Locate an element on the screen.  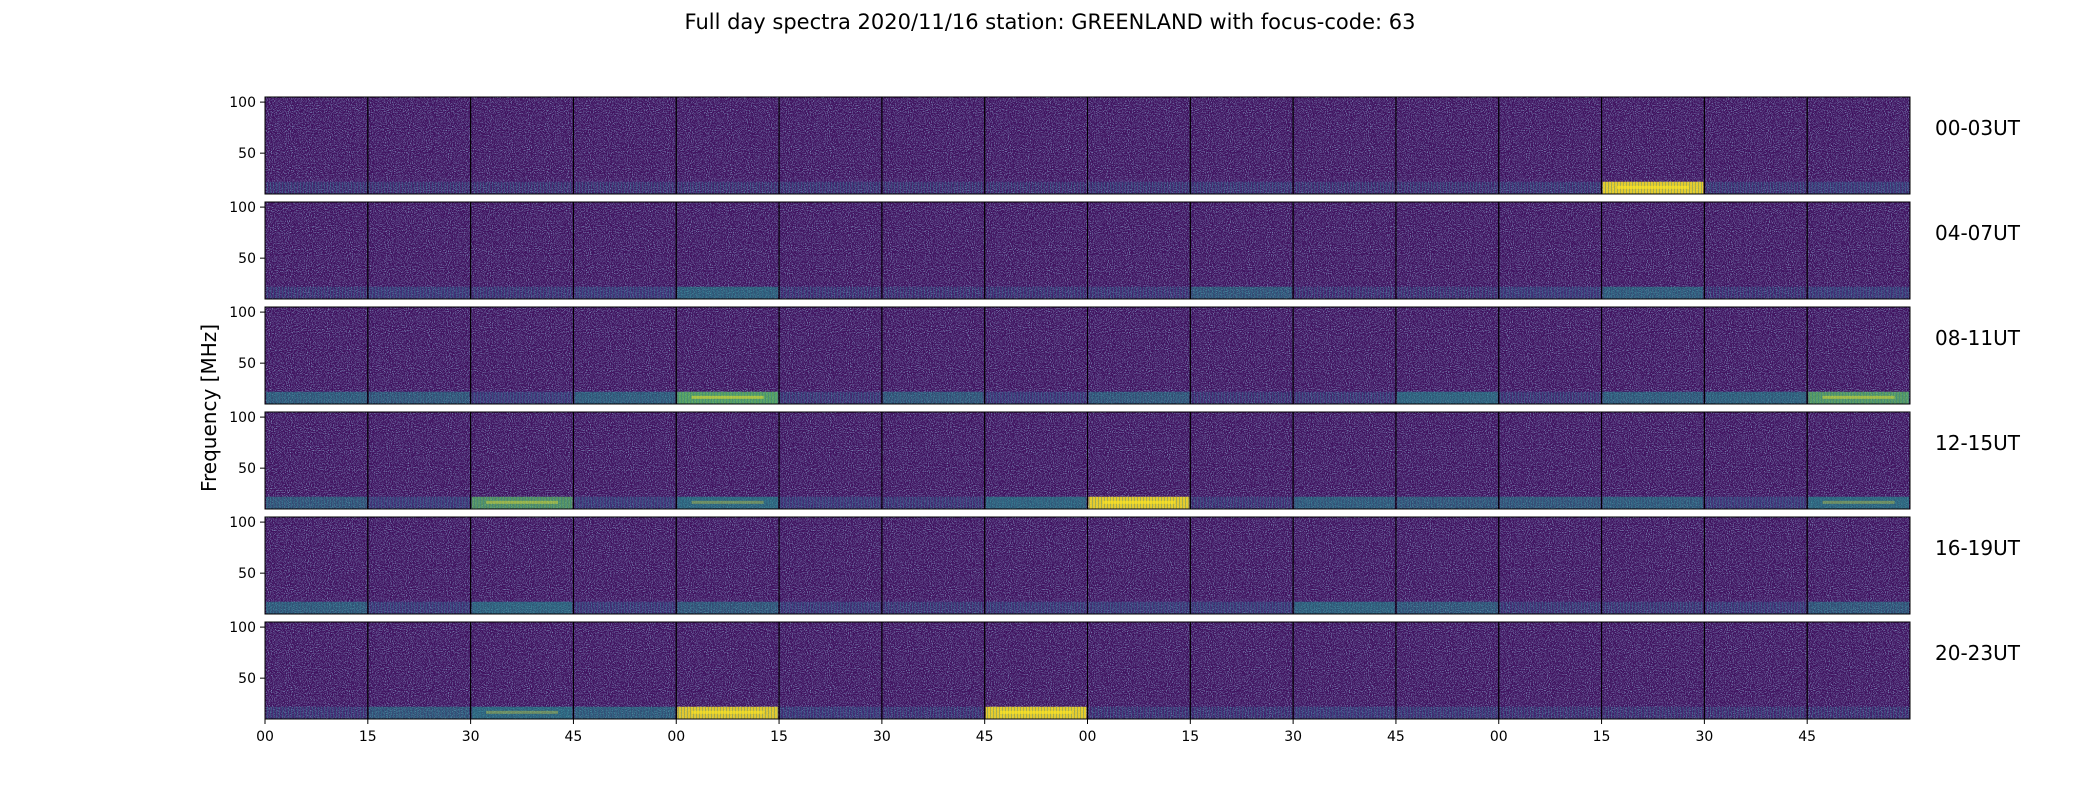
spectra-row: 100 50 00-03UT is located at coordinates (1125, 145).